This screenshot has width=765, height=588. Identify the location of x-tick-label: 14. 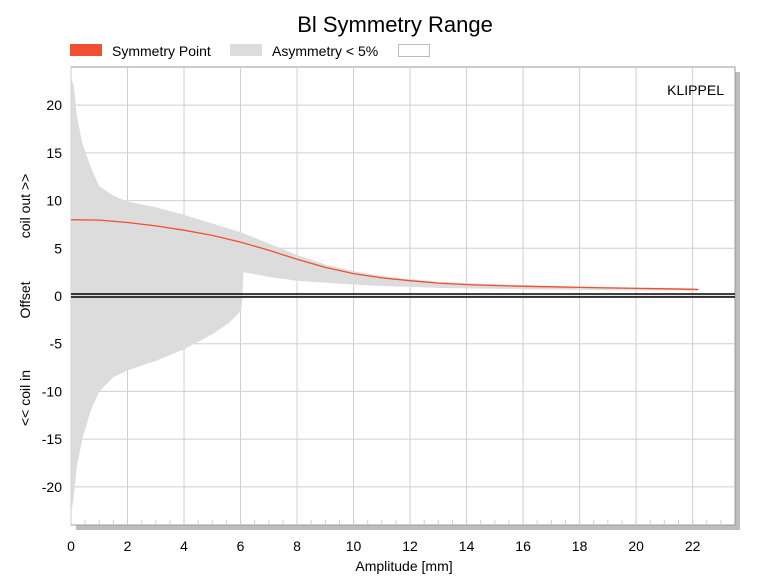
(467, 546).